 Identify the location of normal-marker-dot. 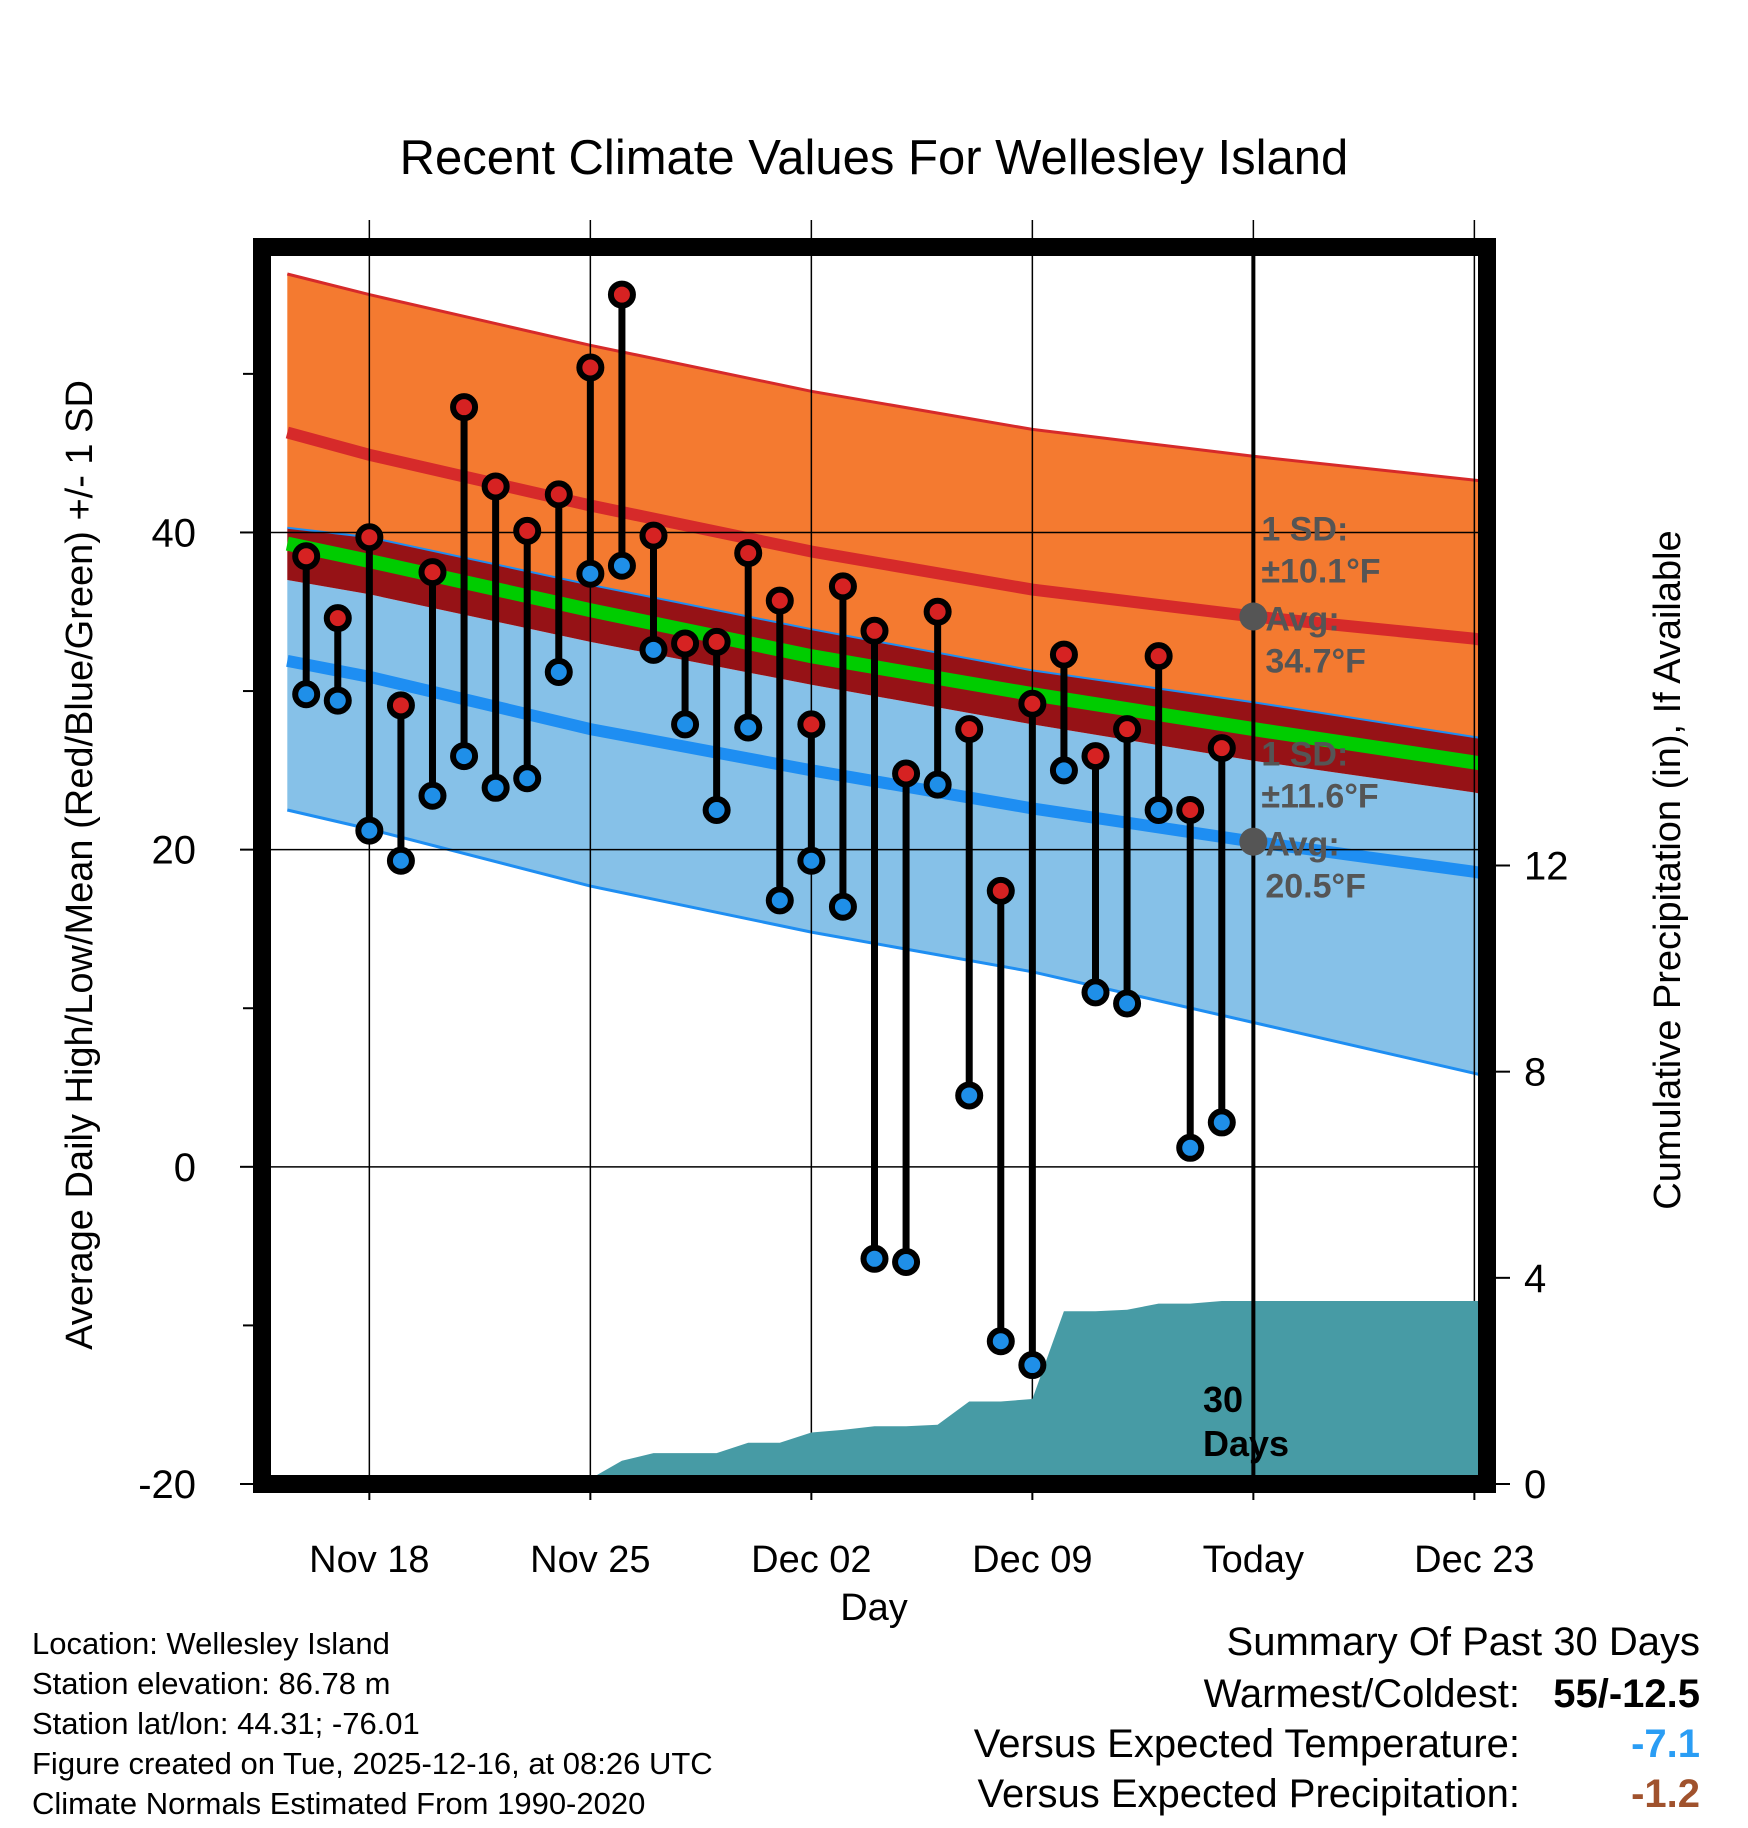
(1253, 616).